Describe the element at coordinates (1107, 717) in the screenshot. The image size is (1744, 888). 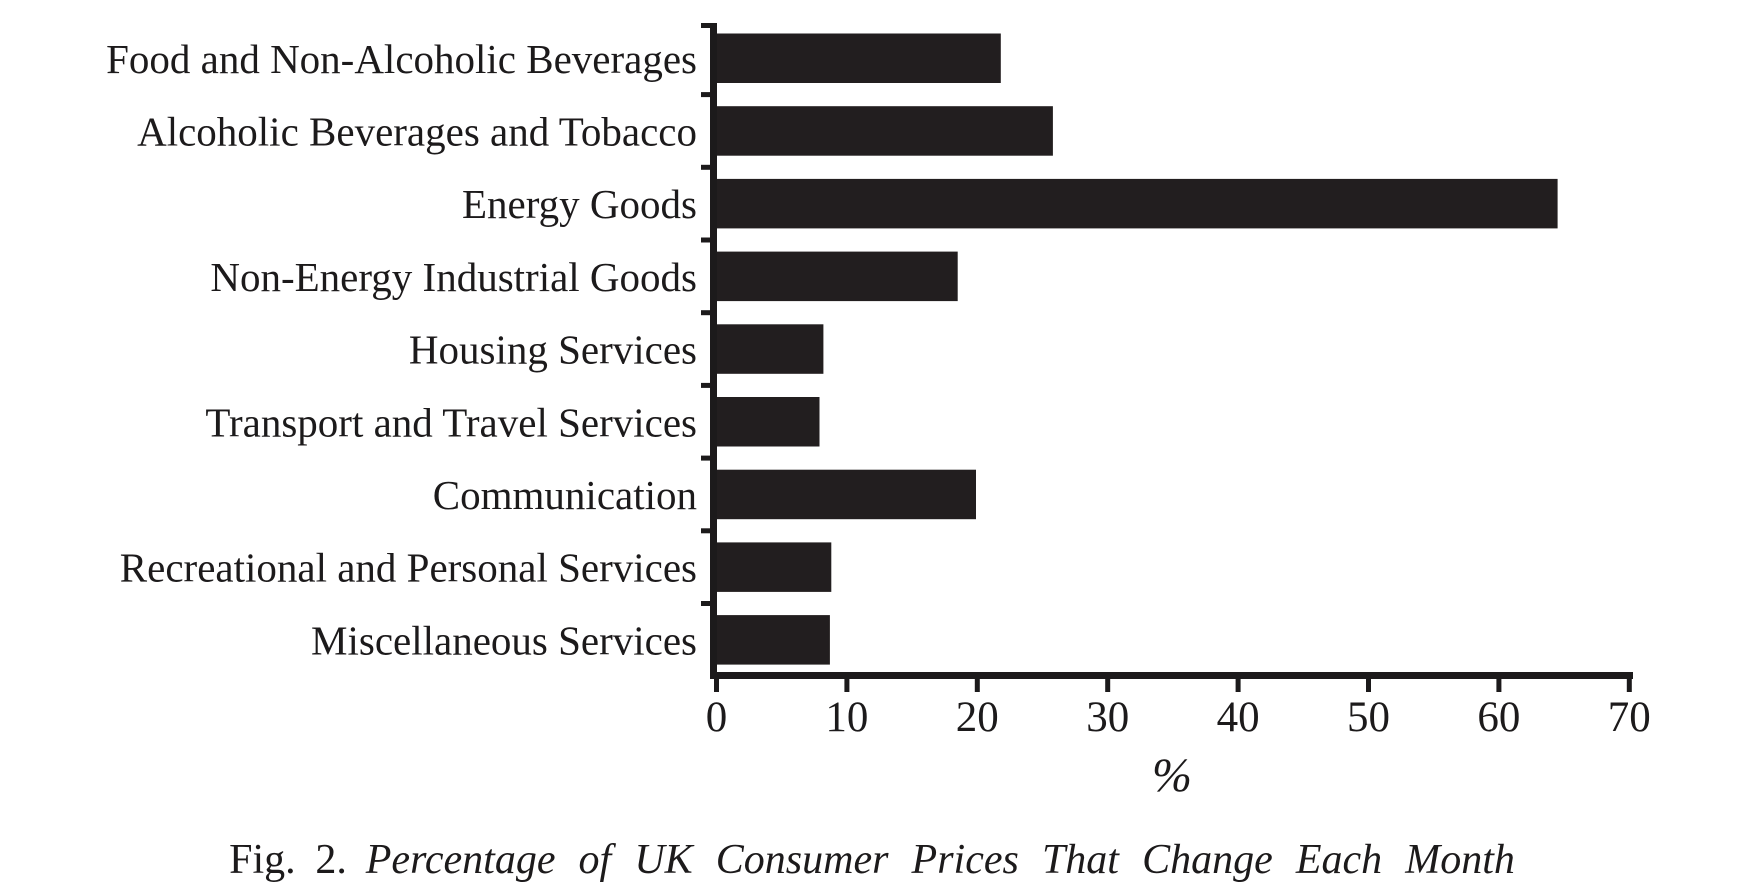
I see `x-tick-label: 30` at that location.